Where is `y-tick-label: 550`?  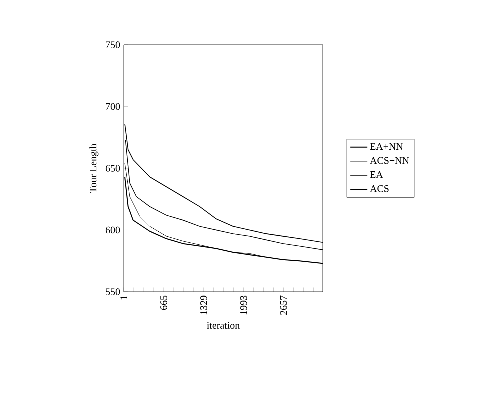 y-tick-label: 550 is located at coordinates (113, 292).